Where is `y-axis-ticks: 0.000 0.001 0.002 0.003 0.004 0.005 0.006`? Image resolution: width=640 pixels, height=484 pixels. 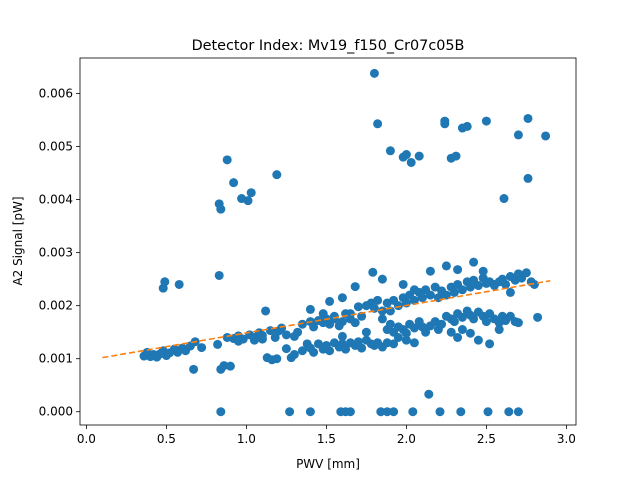
y-axis-ticks: 0.000 0.001 0.002 0.003 0.004 0.005 0.006 is located at coordinates (59, 253).